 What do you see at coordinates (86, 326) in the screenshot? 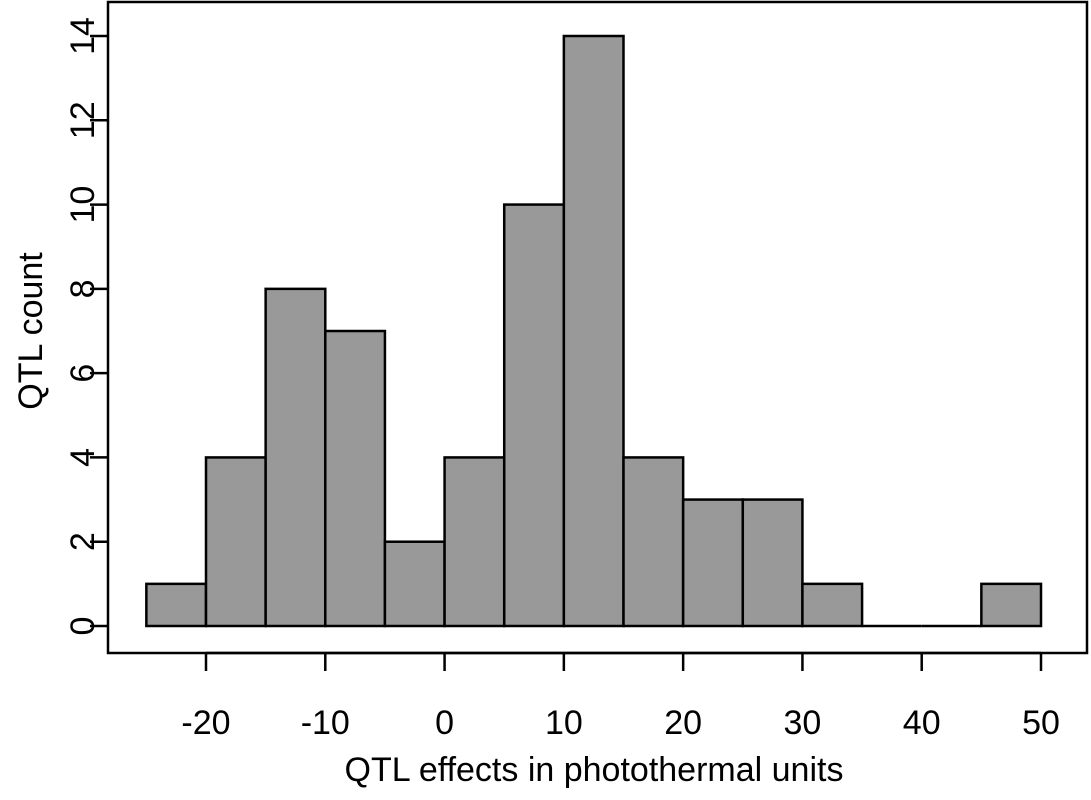
I see `y-axis: 0 2 4 6 8 10 12 14` at bounding box center [86, 326].